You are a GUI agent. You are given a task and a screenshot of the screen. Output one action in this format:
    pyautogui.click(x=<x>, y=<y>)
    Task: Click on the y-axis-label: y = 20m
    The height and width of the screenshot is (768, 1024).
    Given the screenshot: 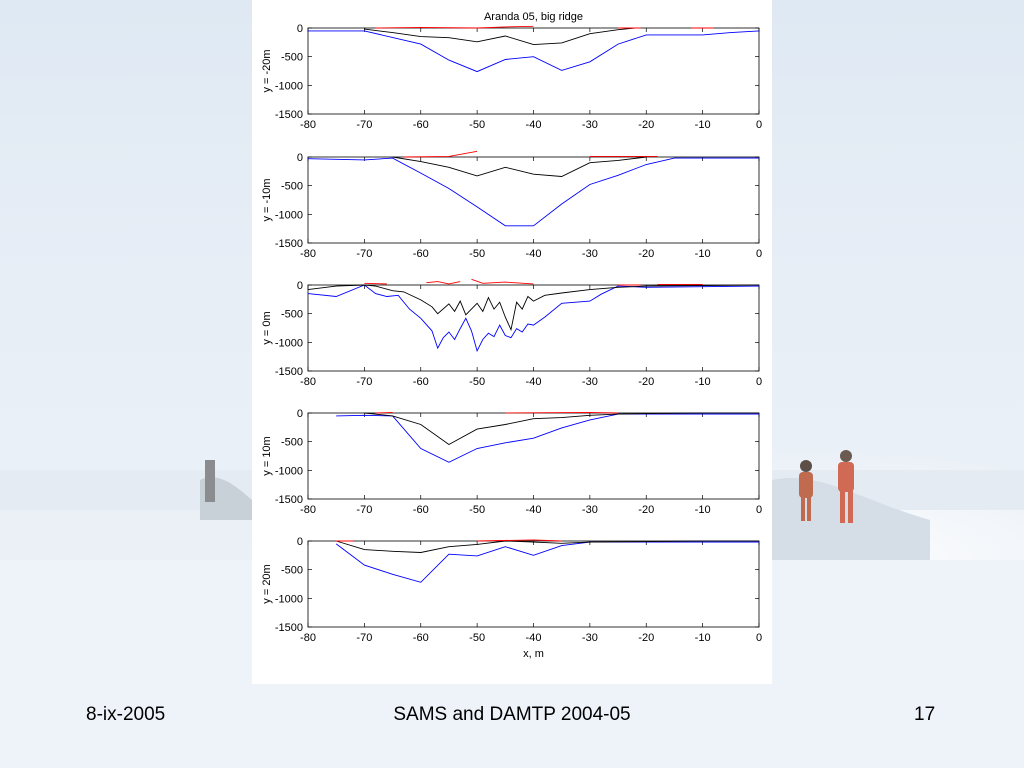 What is the action you would take?
    pyautogui.click(x=267, y=583)
    